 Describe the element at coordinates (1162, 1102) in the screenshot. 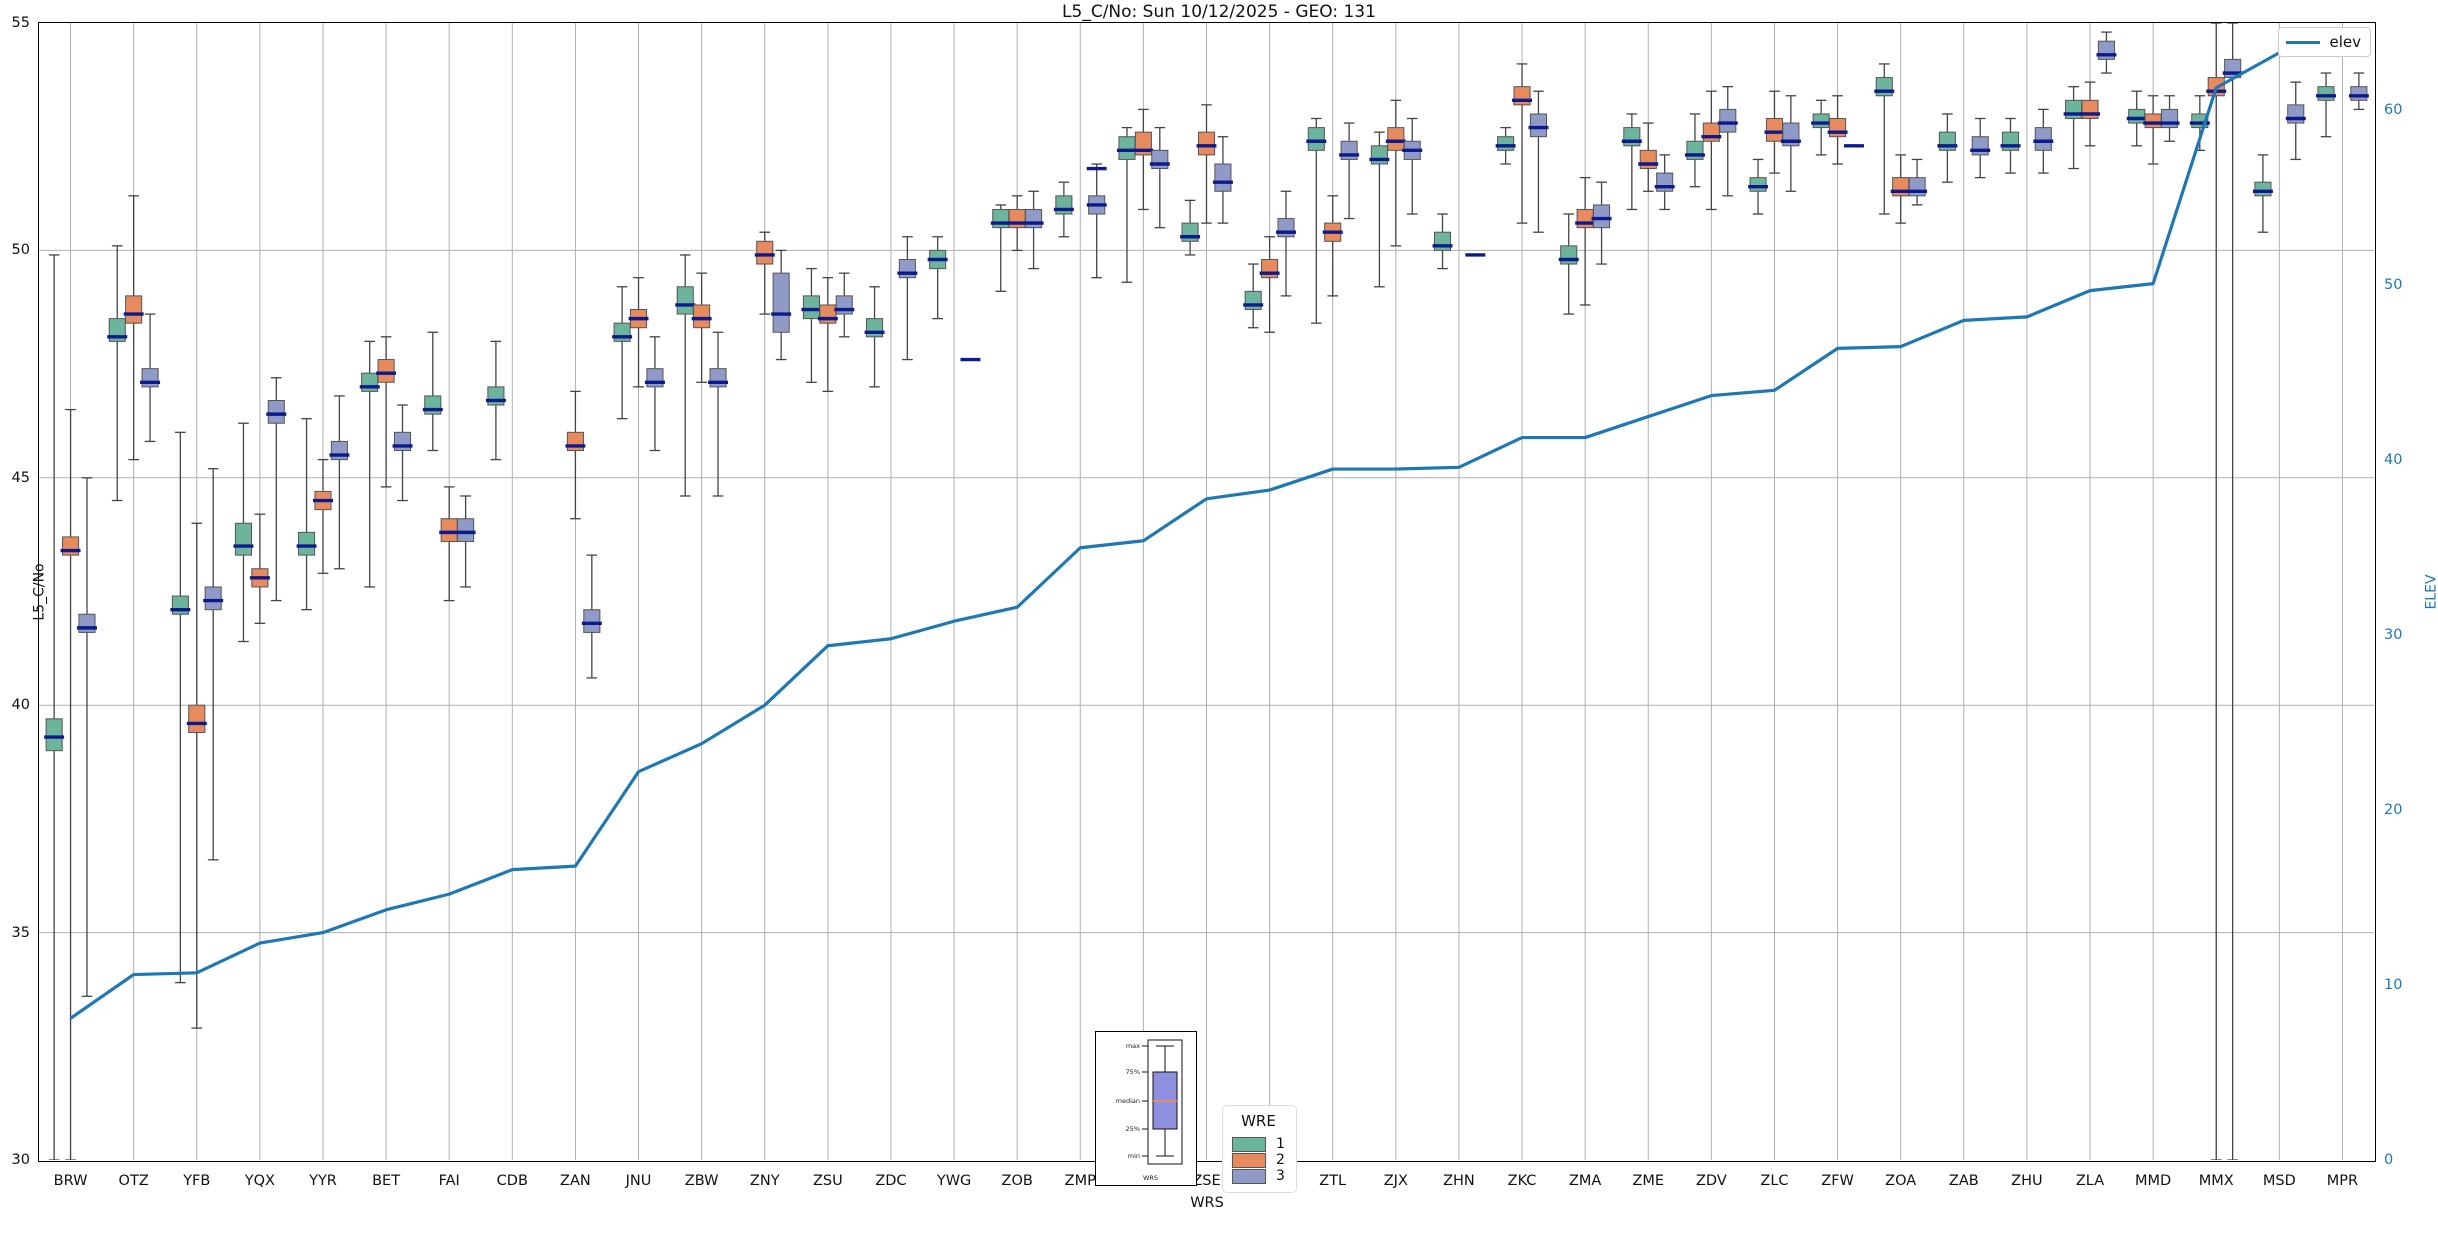

I see `inset-diagram` at that location.